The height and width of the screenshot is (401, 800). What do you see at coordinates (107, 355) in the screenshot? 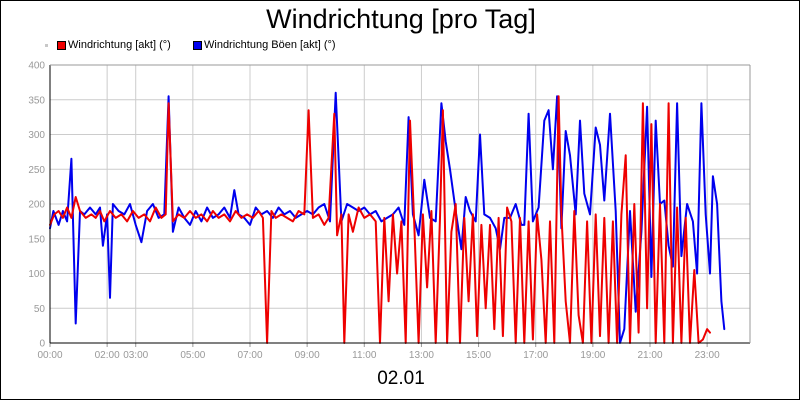
I see `x-tick-label: 02:00` at bounding box center [107, 355].